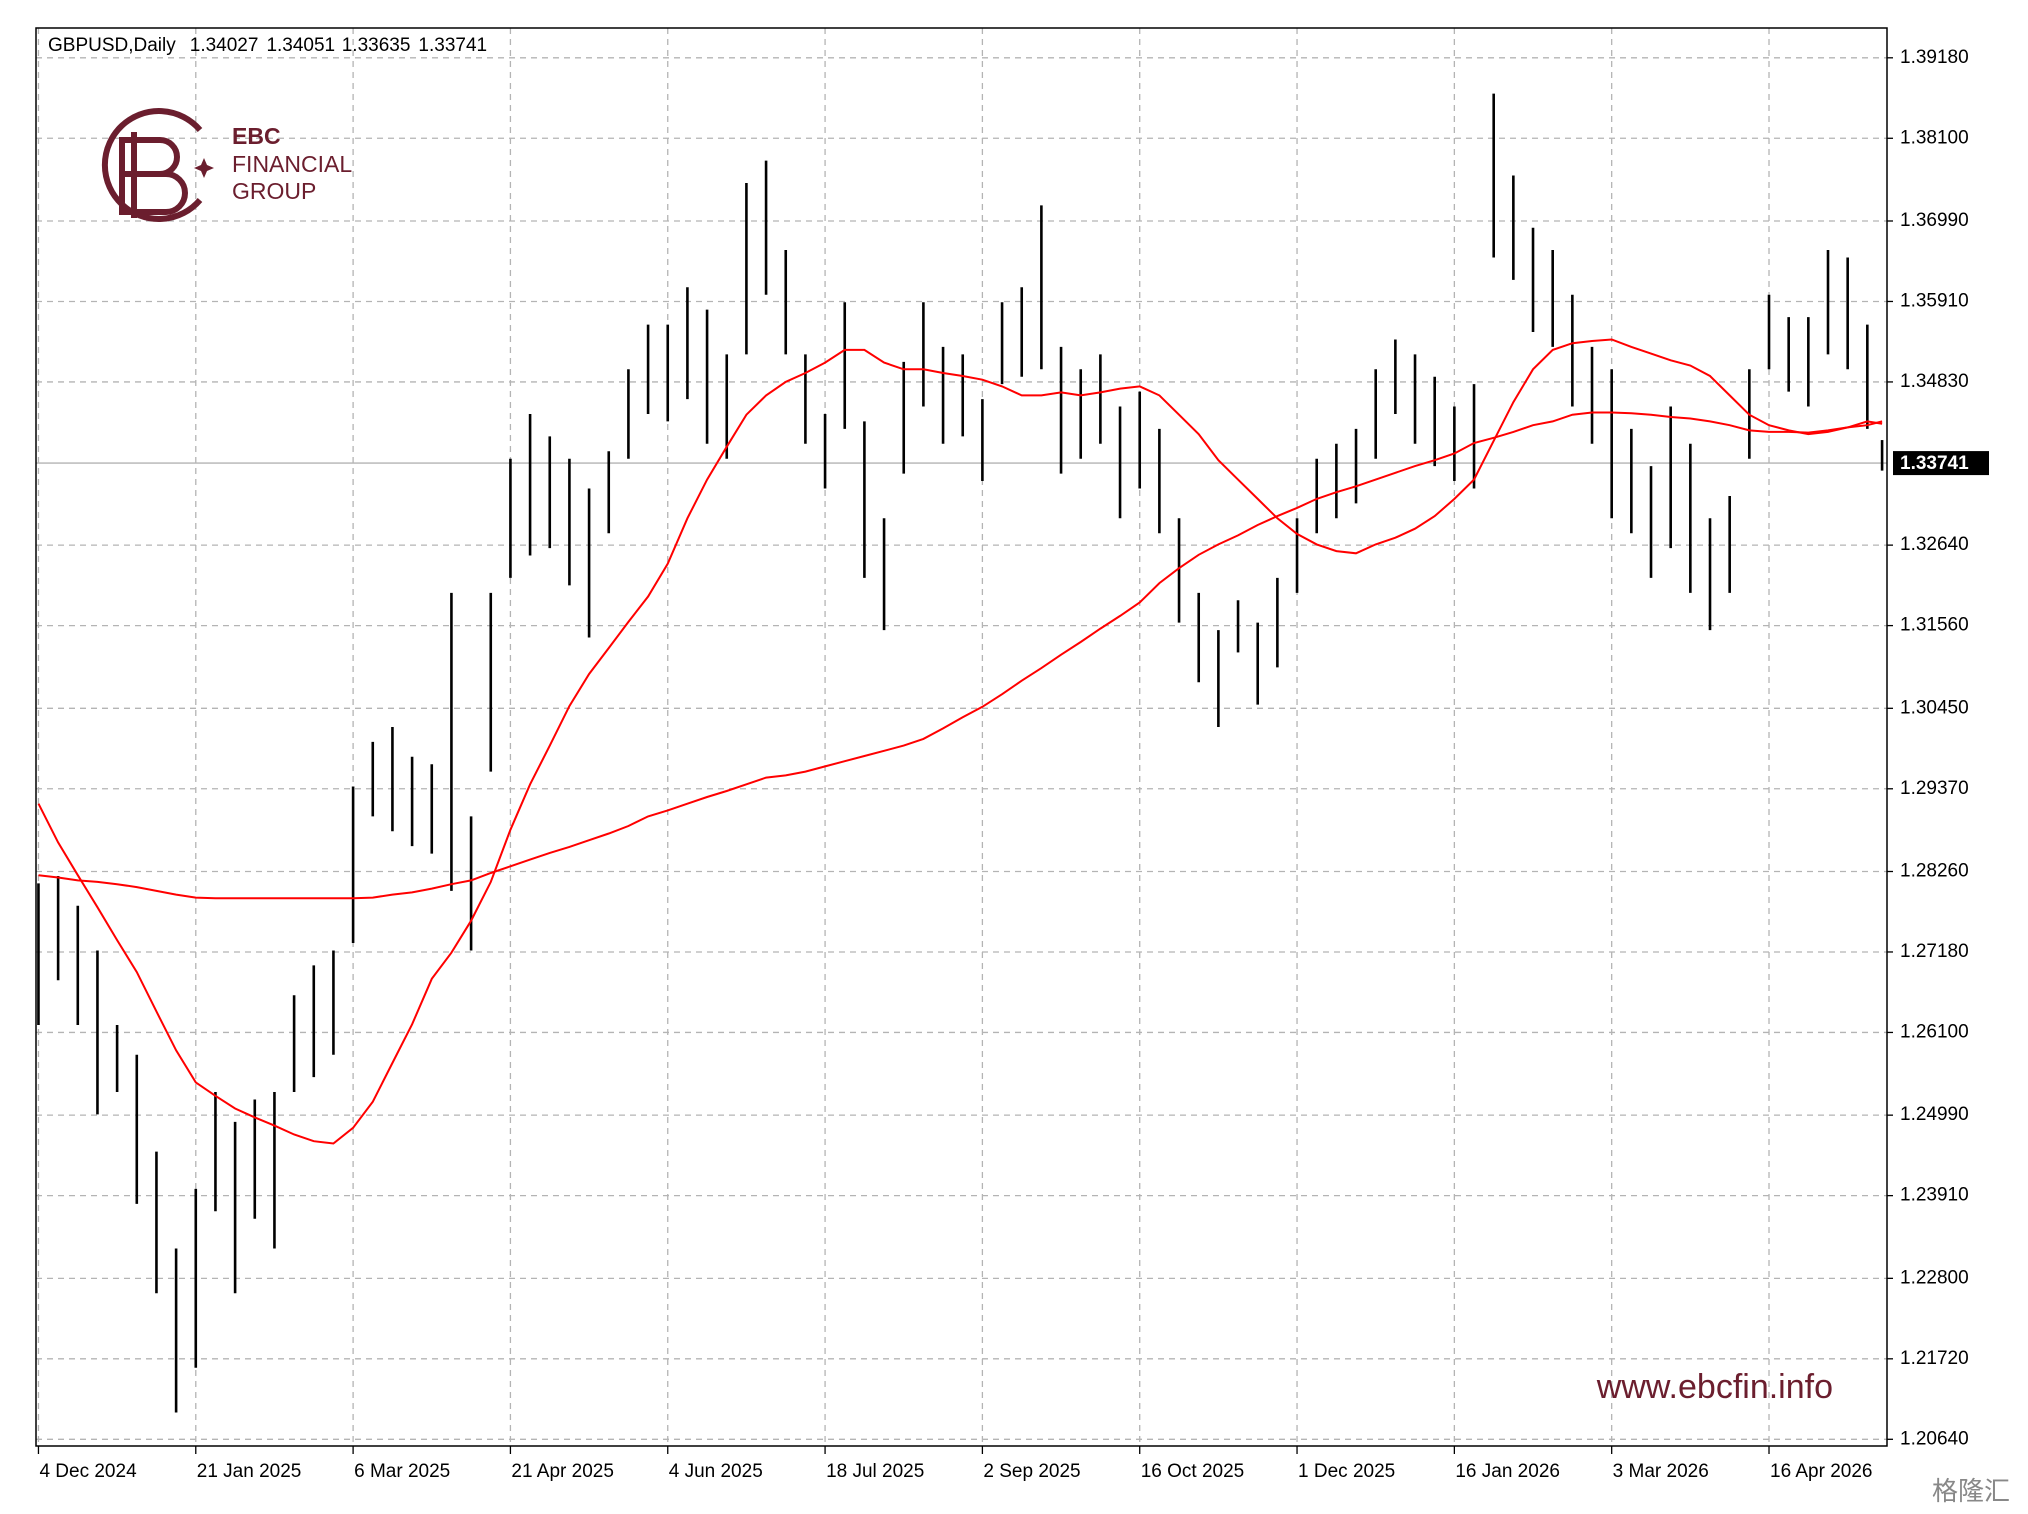 This screenshot has width=2028, height=1514. What do you see at coordinates (1193, 1471) in the screenshot?
I see `x-tick-label: 16 Oct 2025` at bounding box center [1193, 1471].